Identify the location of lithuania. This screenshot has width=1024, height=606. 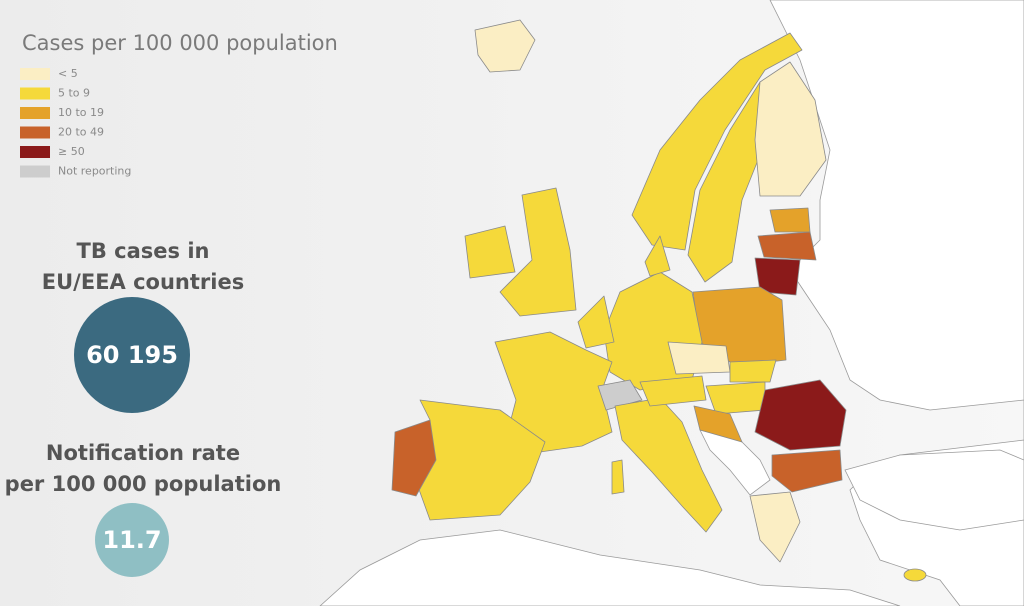
(777, 276).